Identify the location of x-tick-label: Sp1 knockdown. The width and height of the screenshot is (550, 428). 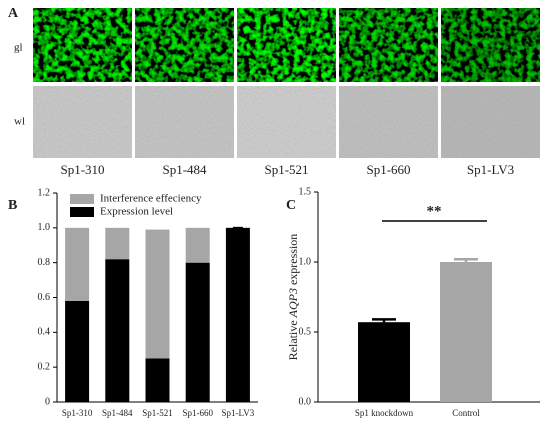
(384, 413).